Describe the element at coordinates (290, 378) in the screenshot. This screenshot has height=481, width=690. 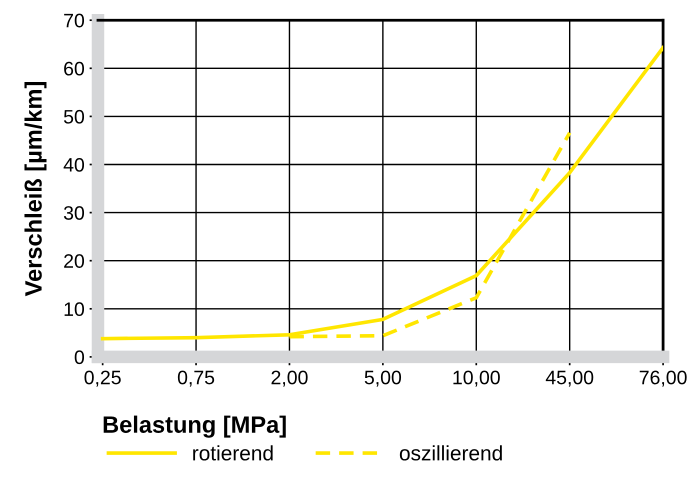
I see `x-tick-label: 2,00` at that location.